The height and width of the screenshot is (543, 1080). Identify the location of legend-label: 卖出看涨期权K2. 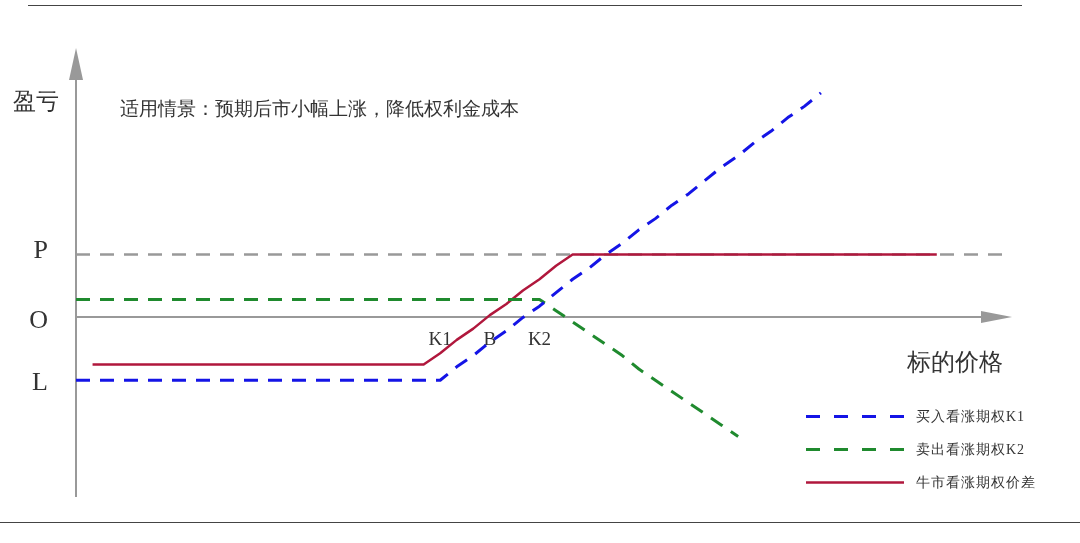
(971, 450).